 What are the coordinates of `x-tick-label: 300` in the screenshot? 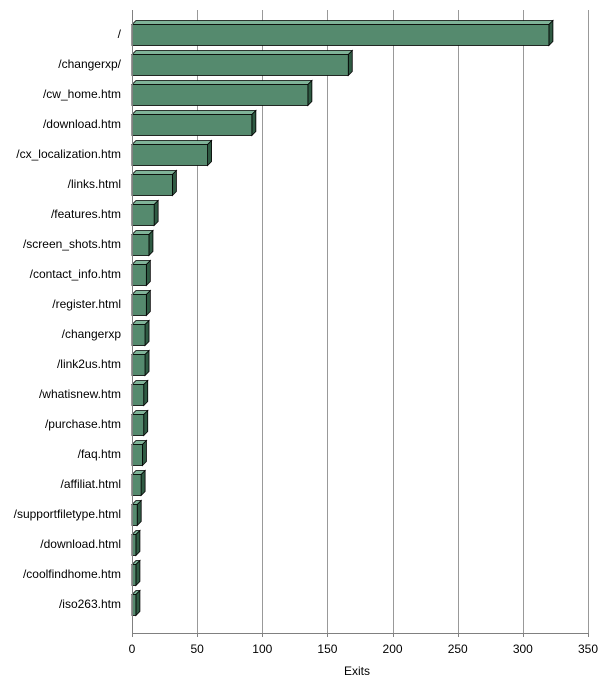 It's located at (523, 649).